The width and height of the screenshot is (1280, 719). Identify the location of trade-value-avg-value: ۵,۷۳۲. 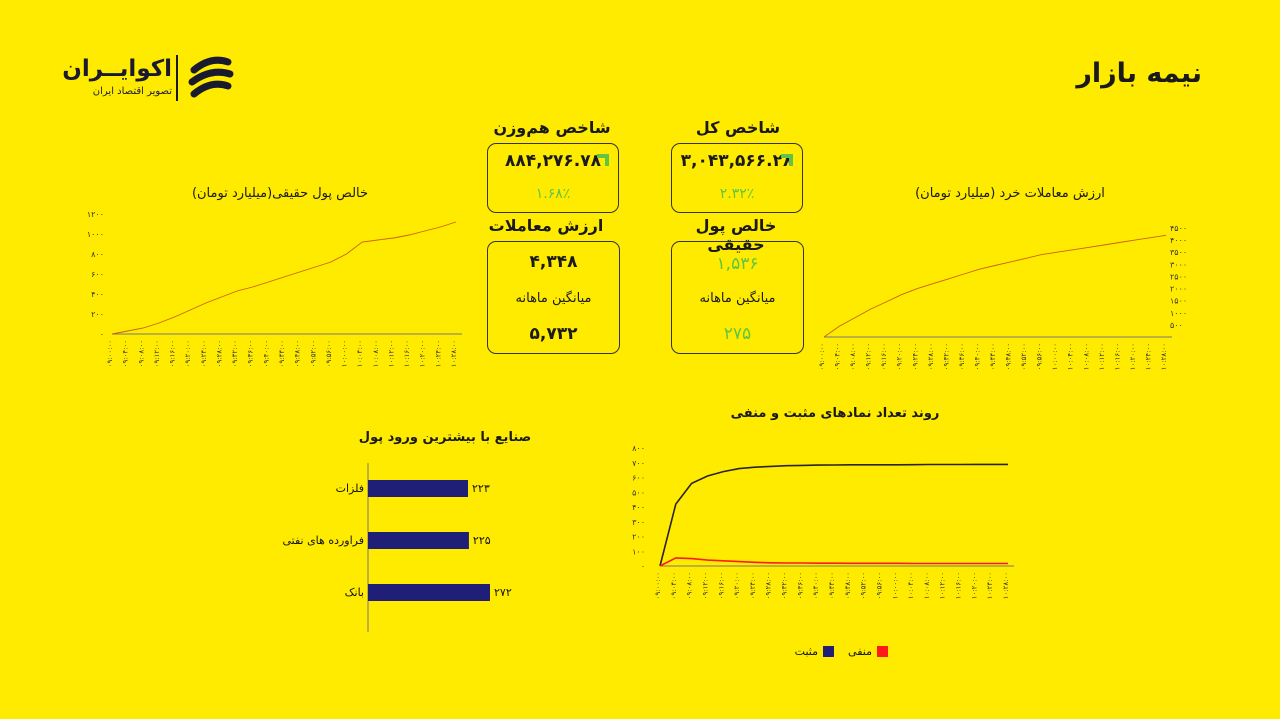
(553, 334).